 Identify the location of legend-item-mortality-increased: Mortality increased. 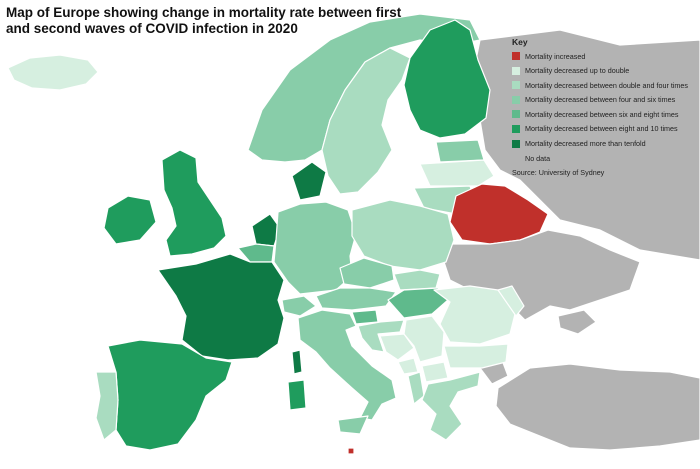
(605, 56).